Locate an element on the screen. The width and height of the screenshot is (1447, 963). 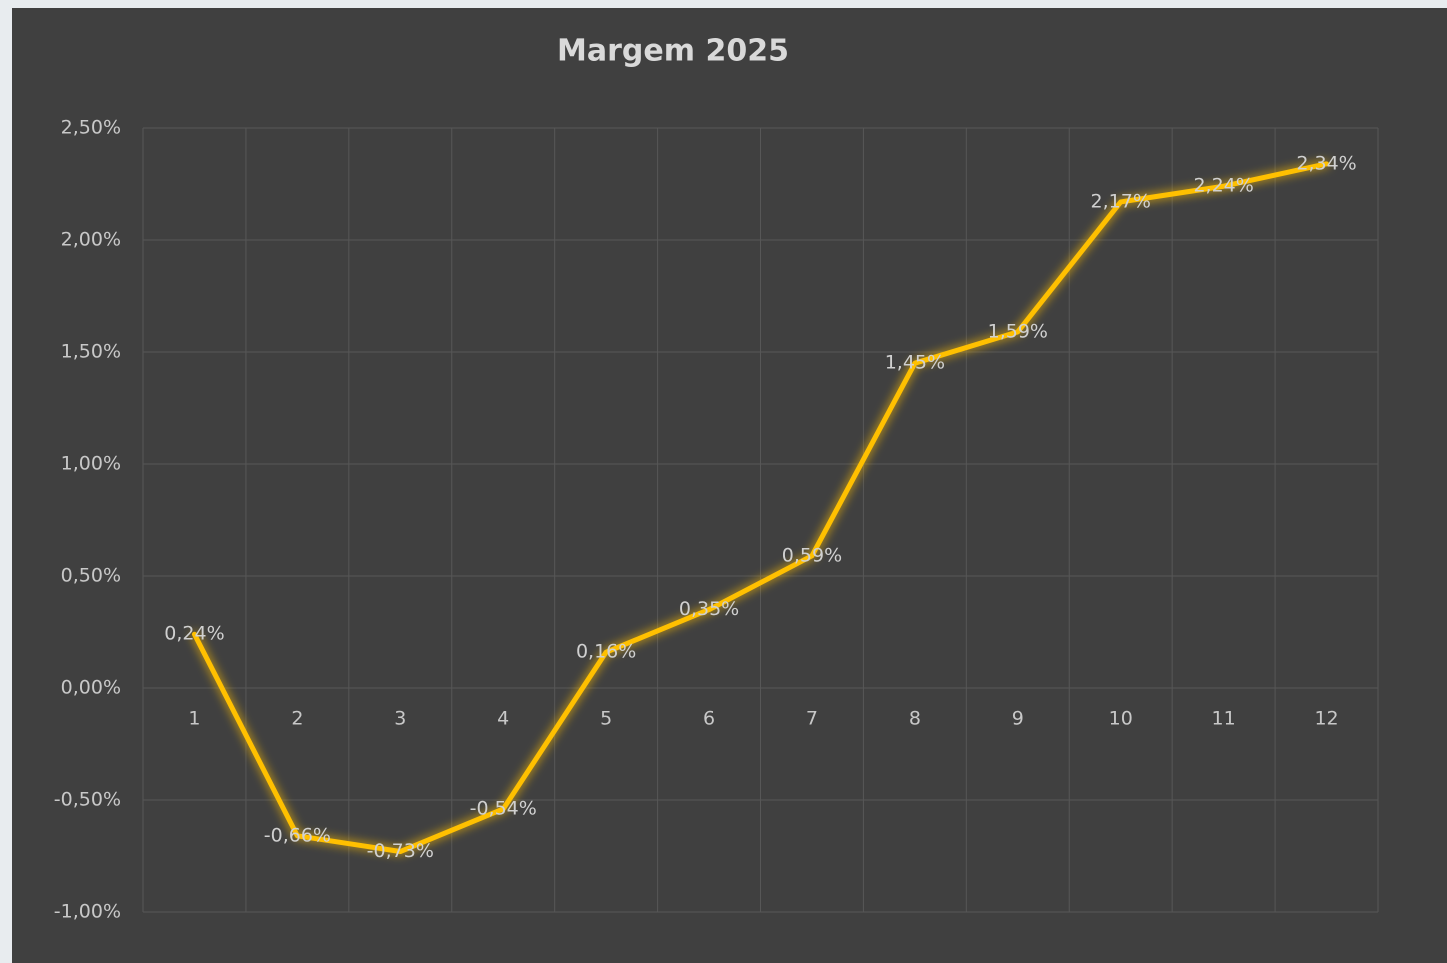
x-tick-label: 11 is located at coordinates (1224, 719).